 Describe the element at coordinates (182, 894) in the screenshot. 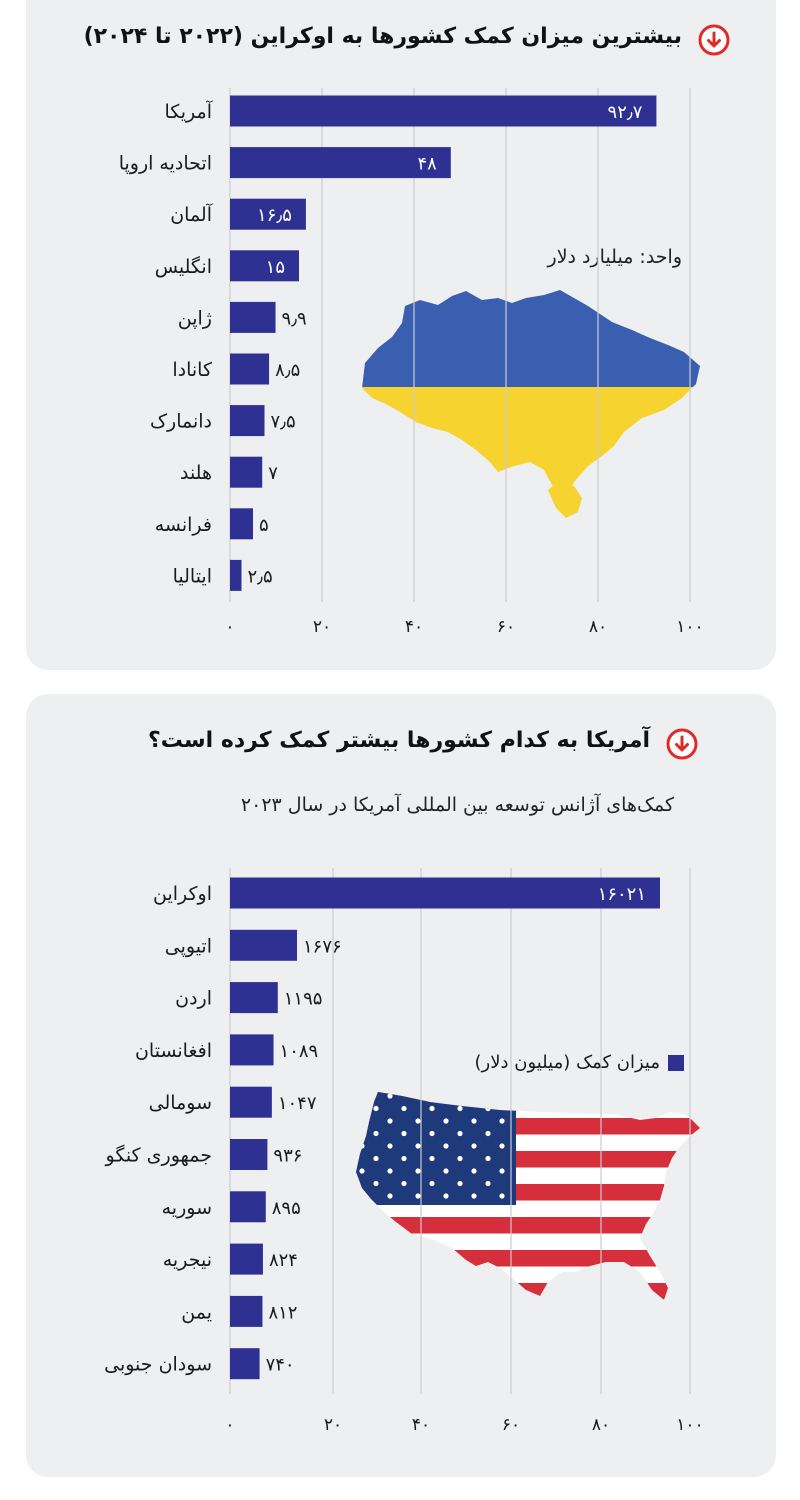

I see `category-label: اوکراین` at that location.